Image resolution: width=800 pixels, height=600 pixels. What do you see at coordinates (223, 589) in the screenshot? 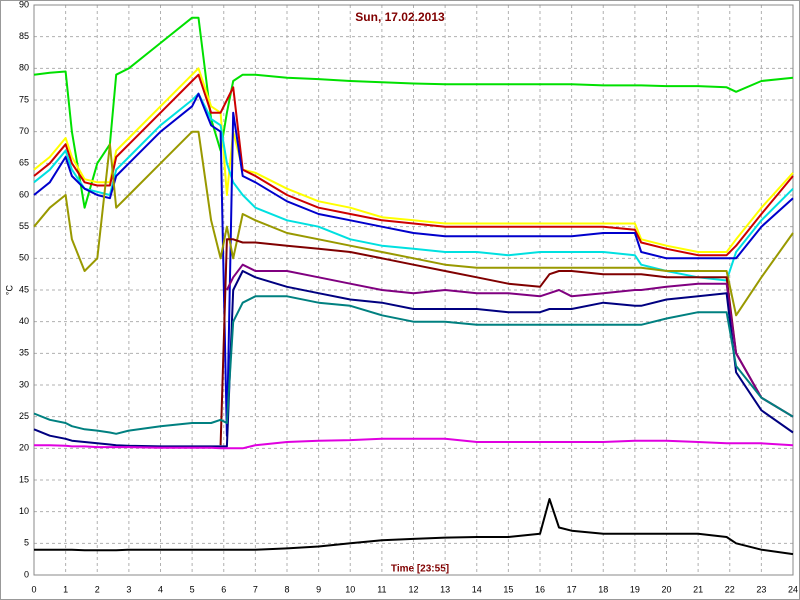
I see `x-tick-label: 6` at bounding box center [223, 589].